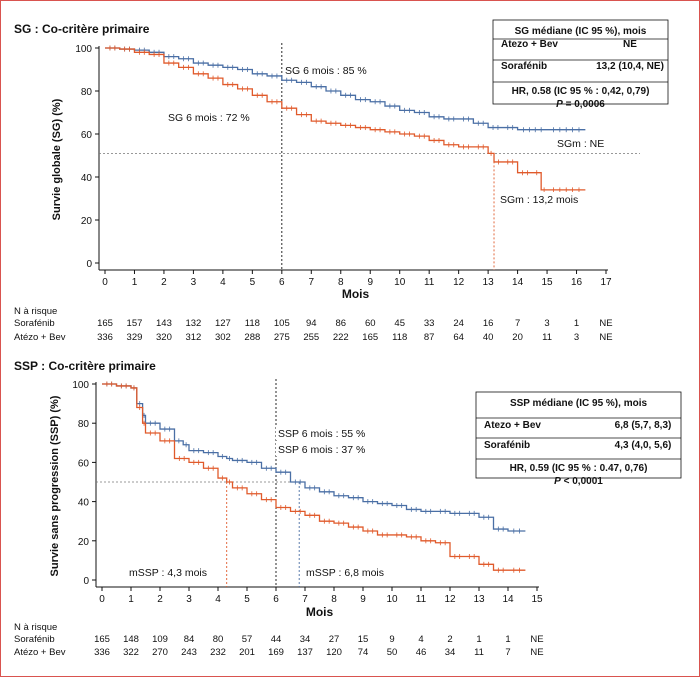 The image size is (700, 677). What do you see at coordinates (87, 92) in the screenshot?
I see `y-tick-label: 80` at bounding box center [87, 92].